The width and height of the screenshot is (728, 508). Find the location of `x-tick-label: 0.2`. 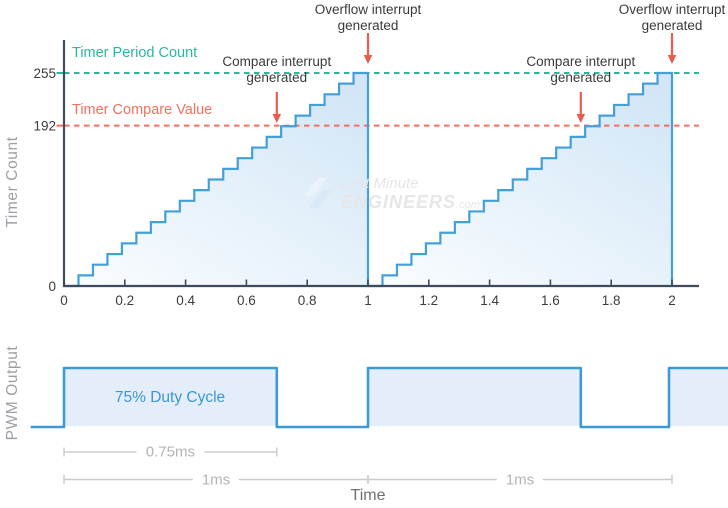

x-tick-label: 0.2 is located at coordinates (124, 300).